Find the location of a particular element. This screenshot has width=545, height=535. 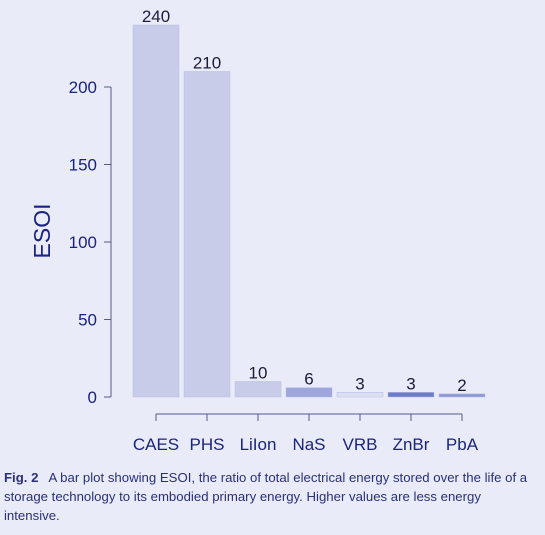

bar-caes is located at coordinates (156, 211).